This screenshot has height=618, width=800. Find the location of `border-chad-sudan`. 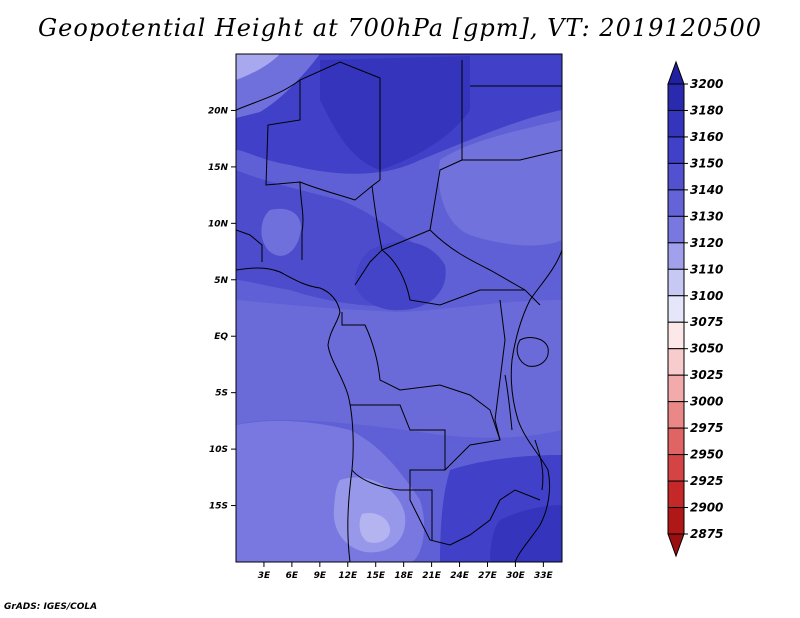

border-chad-sudan is located at coordinates (422, 155).